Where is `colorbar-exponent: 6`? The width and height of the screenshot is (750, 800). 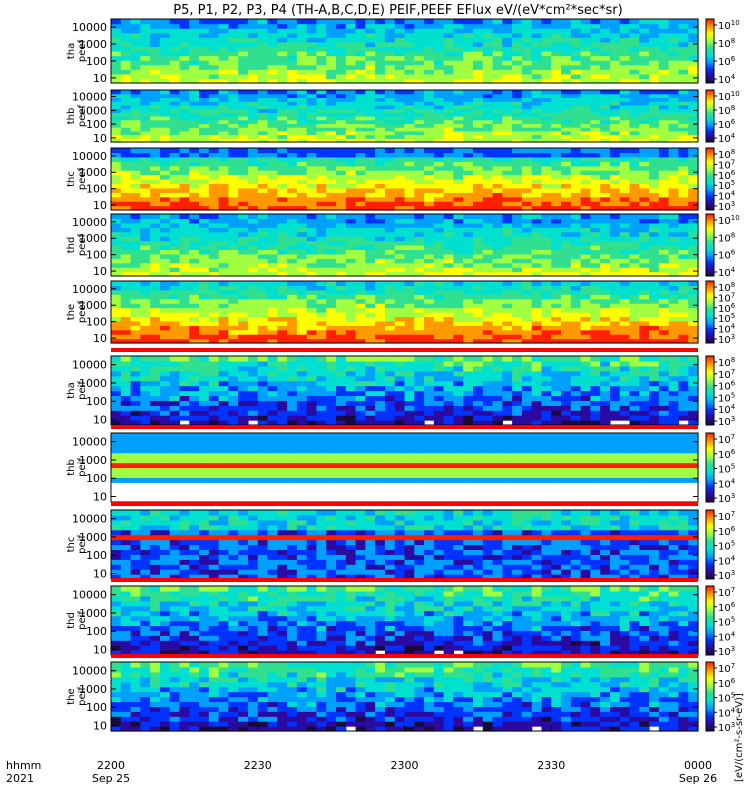 colorbar-exponent: 6 is located at coordinates (733, 122).